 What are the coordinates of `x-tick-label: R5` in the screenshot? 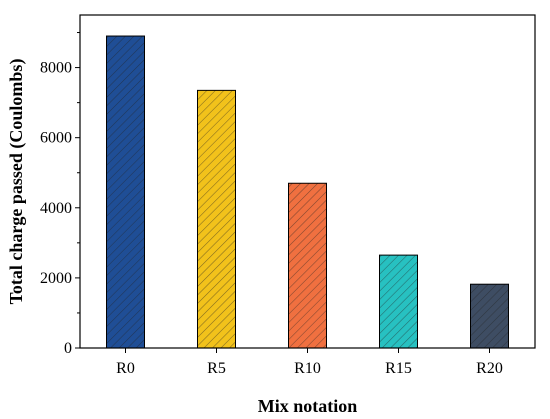 It's located at (216, 368).